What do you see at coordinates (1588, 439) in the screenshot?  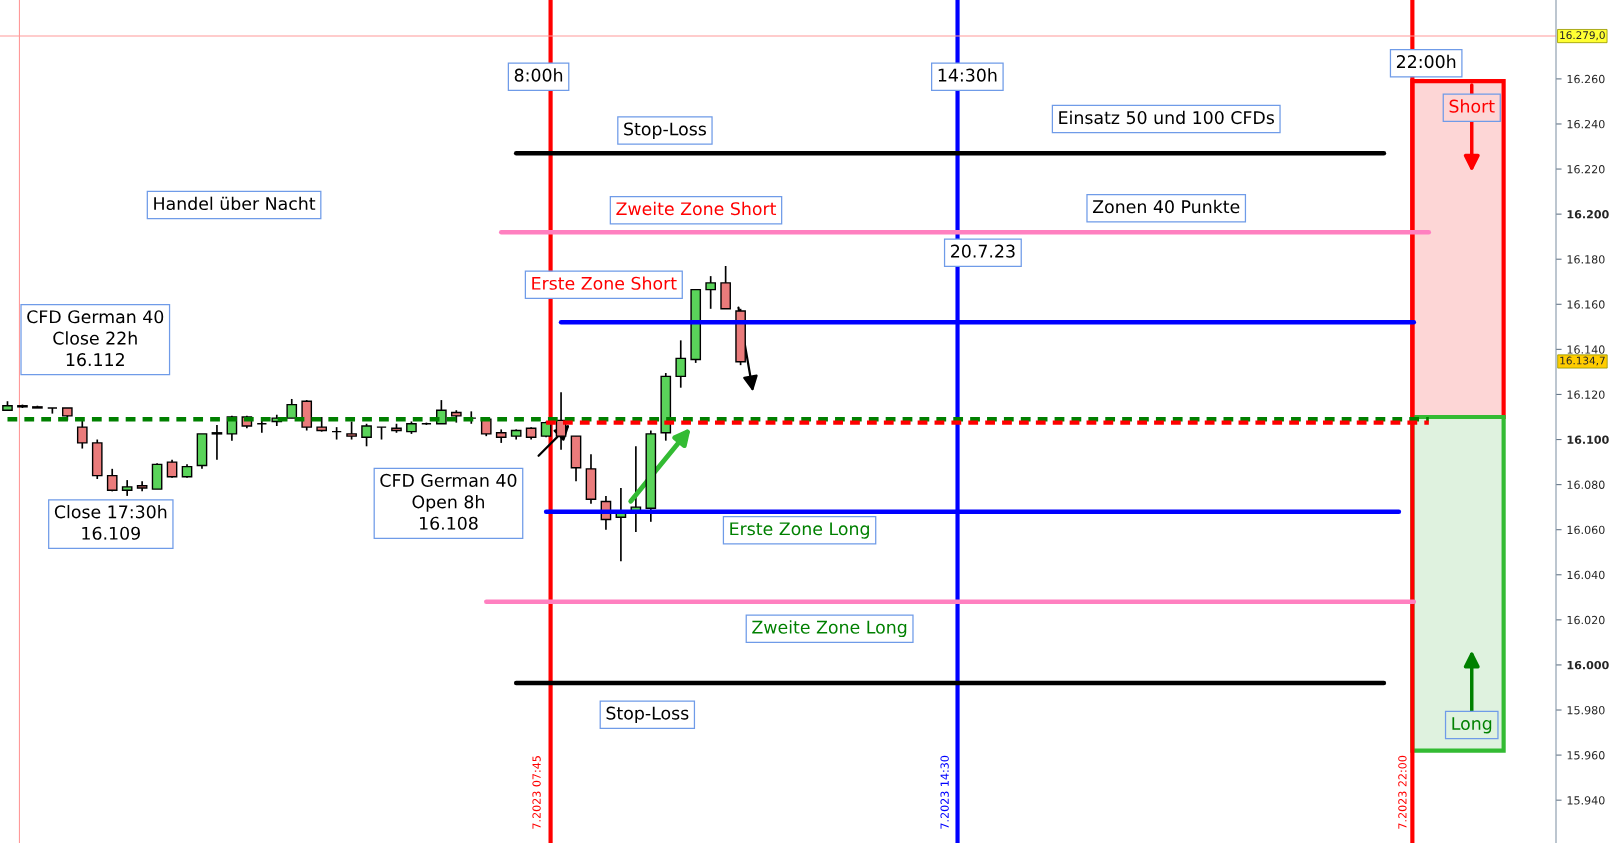 I see `y-tick-label: 16.100` at bounding box center [1588, 439].